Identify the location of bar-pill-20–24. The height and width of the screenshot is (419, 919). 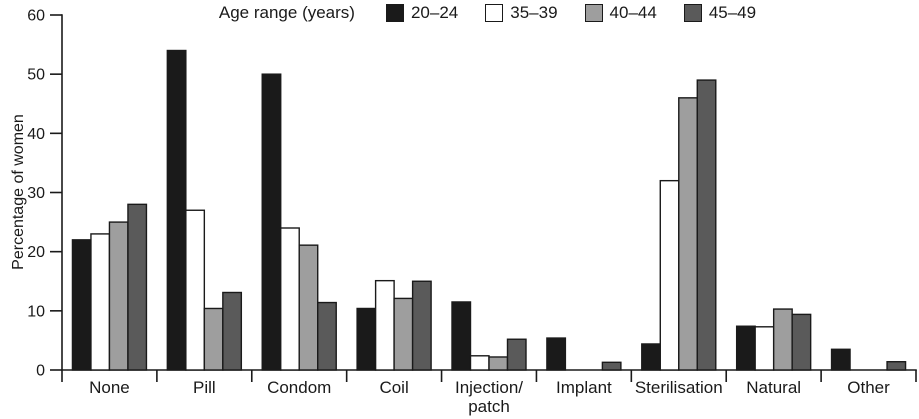
(176, 210).